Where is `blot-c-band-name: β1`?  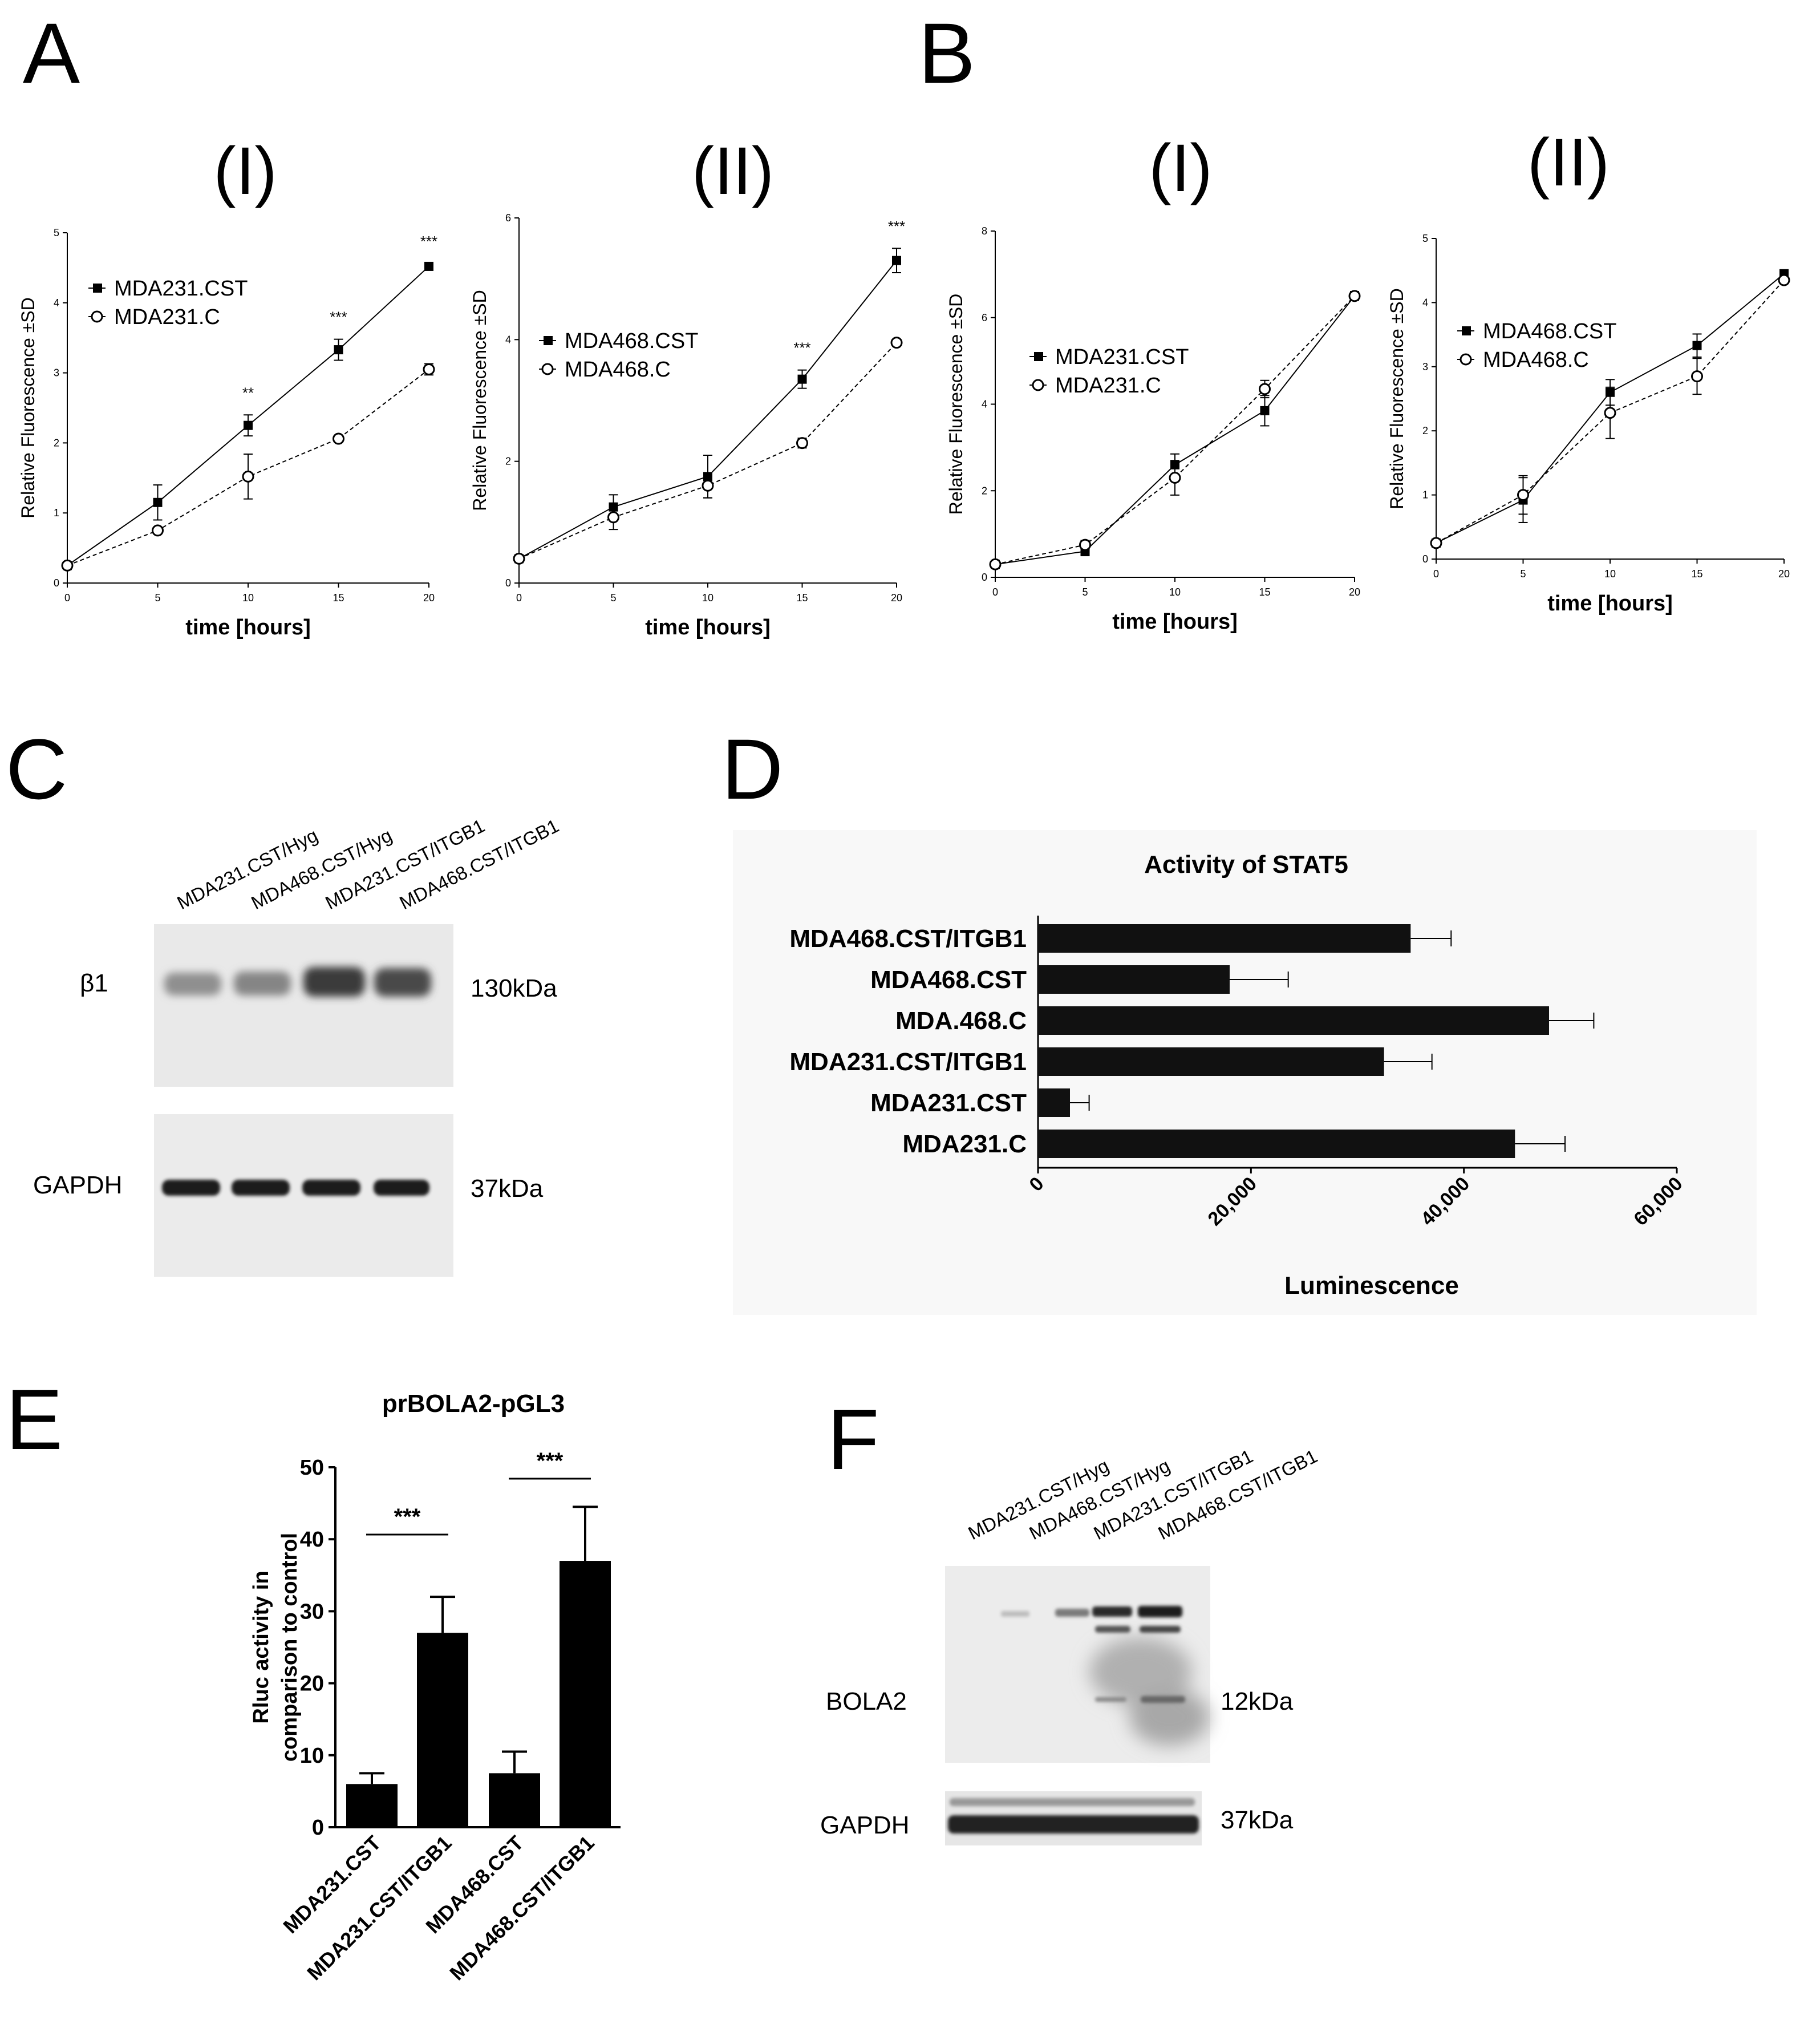
blot-c-band-name: β1 is located at coordinates (94, 983).